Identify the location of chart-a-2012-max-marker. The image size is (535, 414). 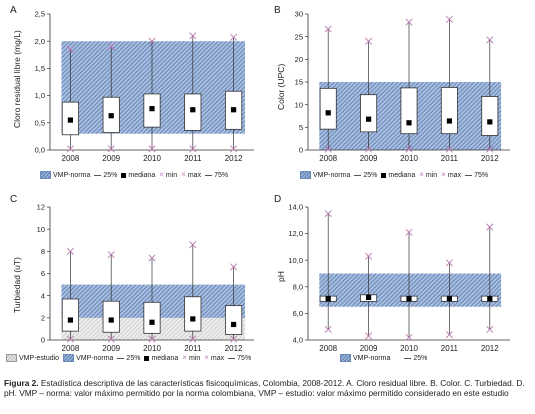
(234, 37).